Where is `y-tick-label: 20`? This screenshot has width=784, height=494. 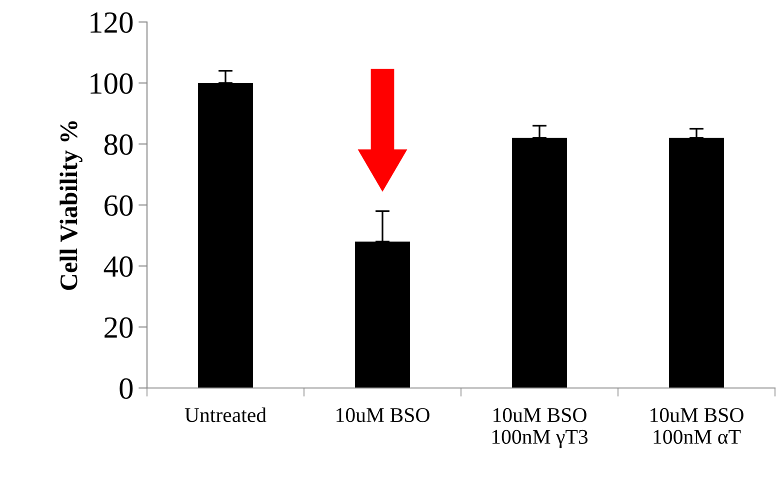
y-tick-label: 20 is located at coordinates (118, 327).